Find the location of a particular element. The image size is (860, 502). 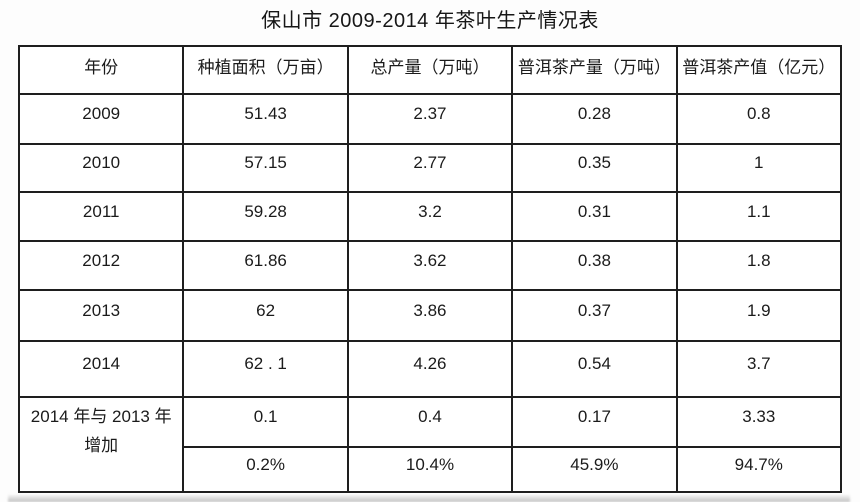

table-row-2012: 2012 61.86 3.62 0.38 1.8 is located at coordinates (430, 265).